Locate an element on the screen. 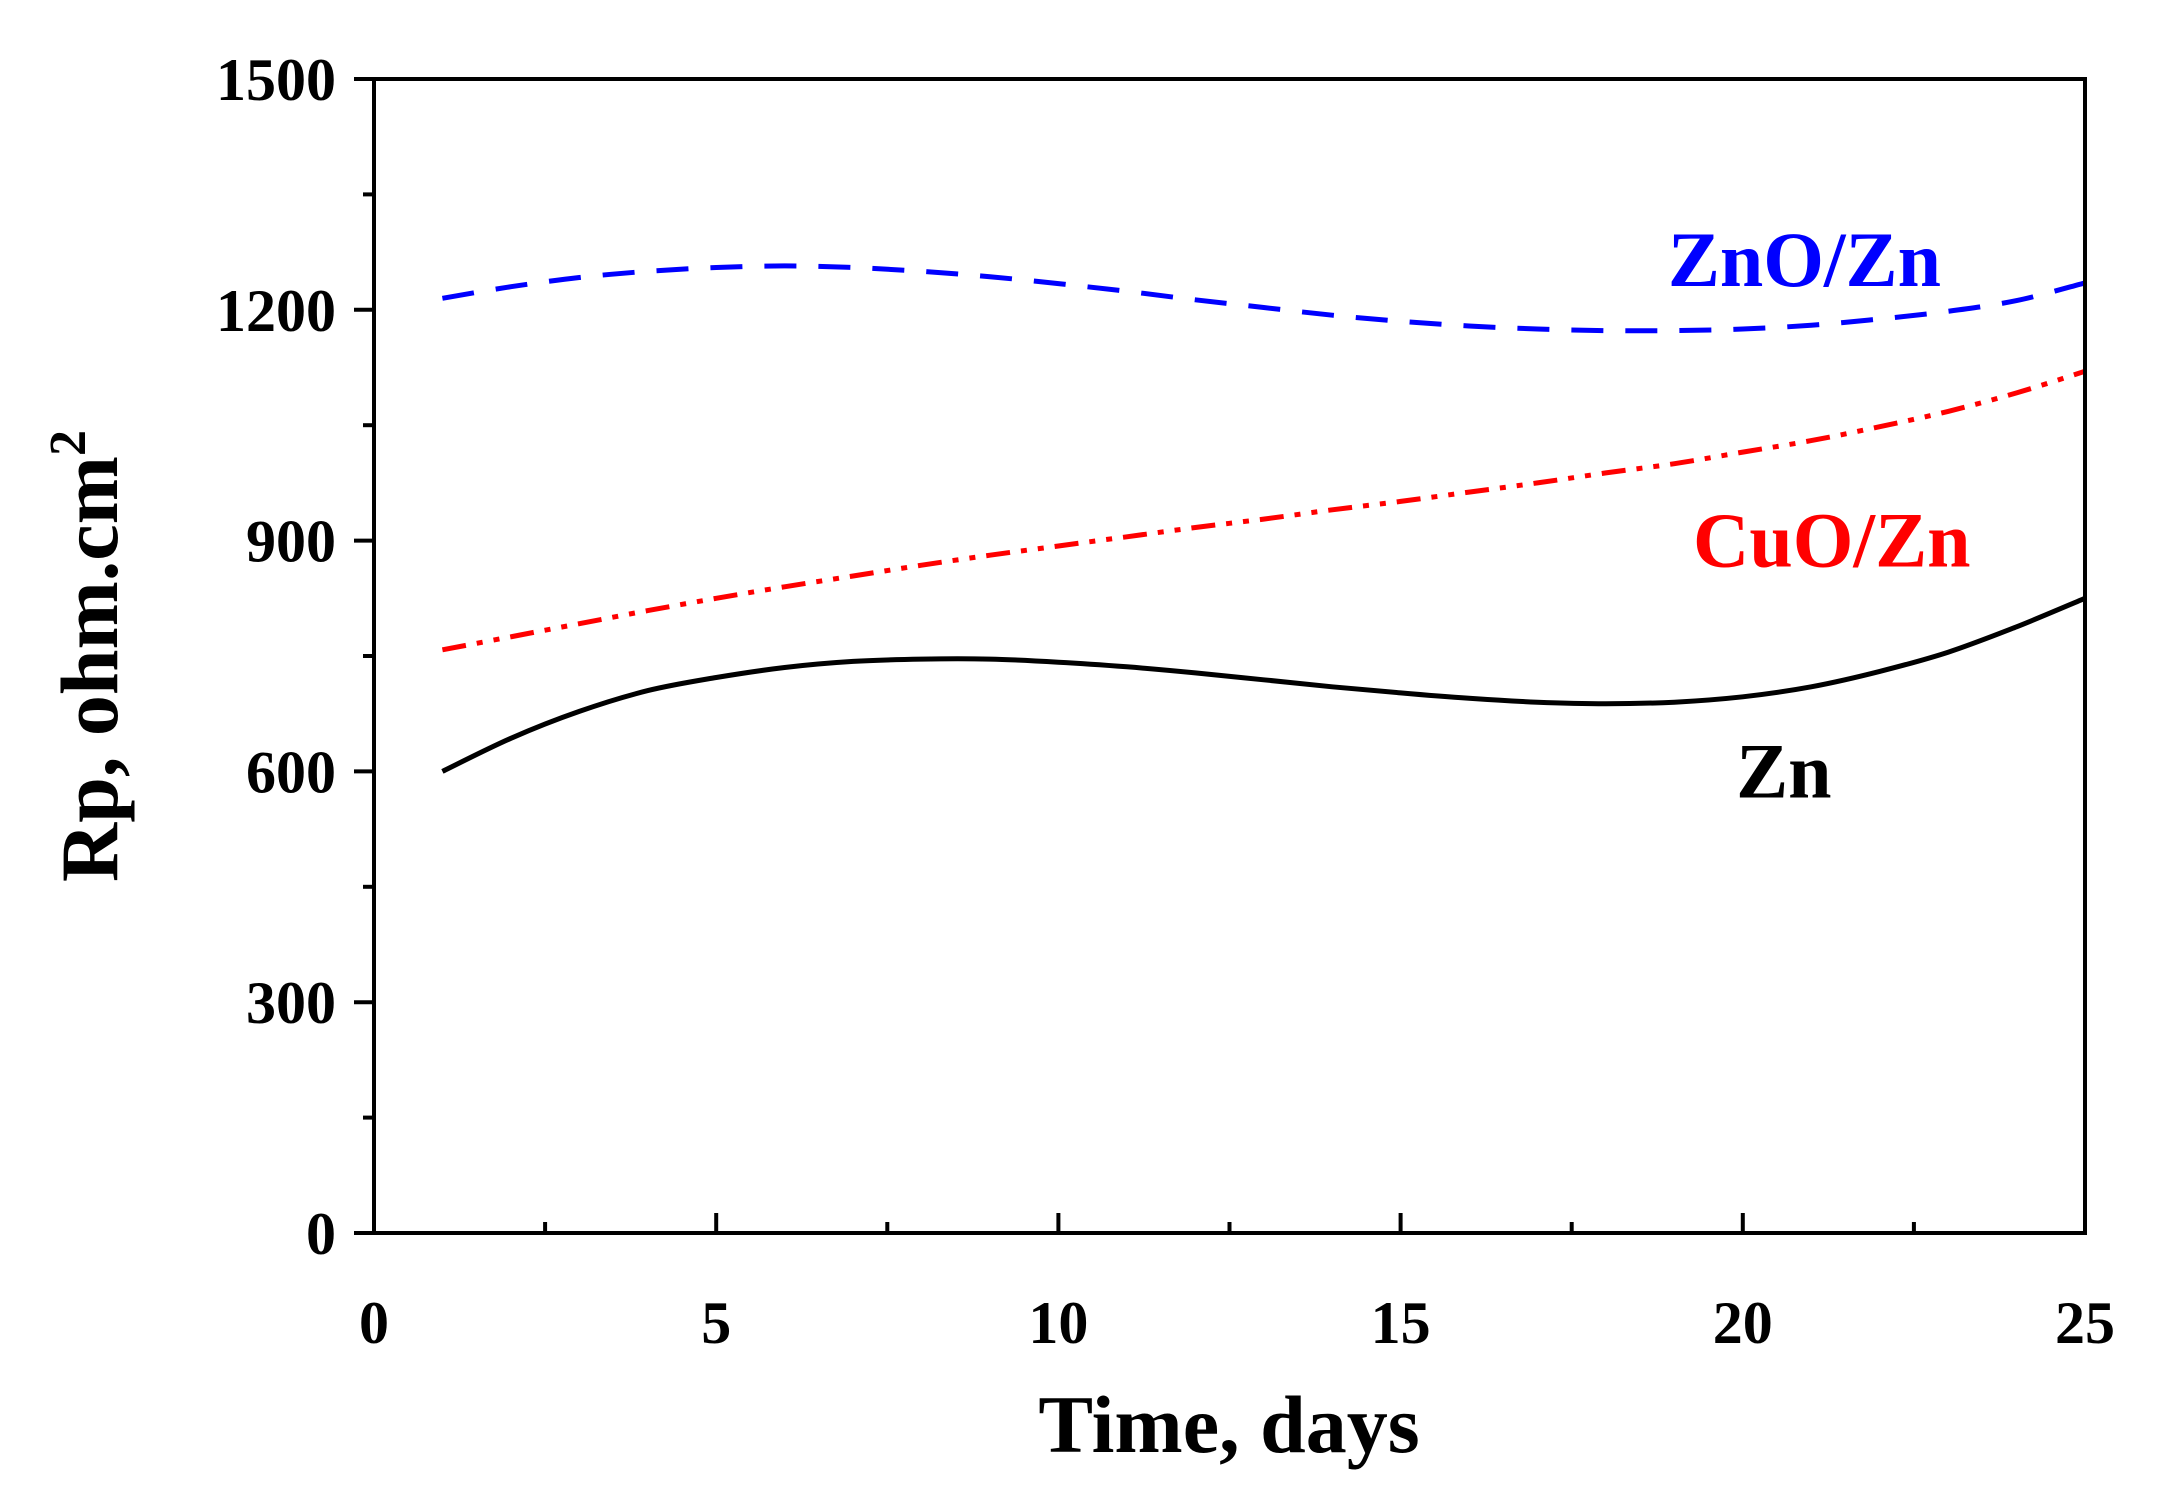 The height and width of the screenshot is (1497, 2160). y-axis-label: Rp, ohm.cm2 is located at coordinates (87, 656).